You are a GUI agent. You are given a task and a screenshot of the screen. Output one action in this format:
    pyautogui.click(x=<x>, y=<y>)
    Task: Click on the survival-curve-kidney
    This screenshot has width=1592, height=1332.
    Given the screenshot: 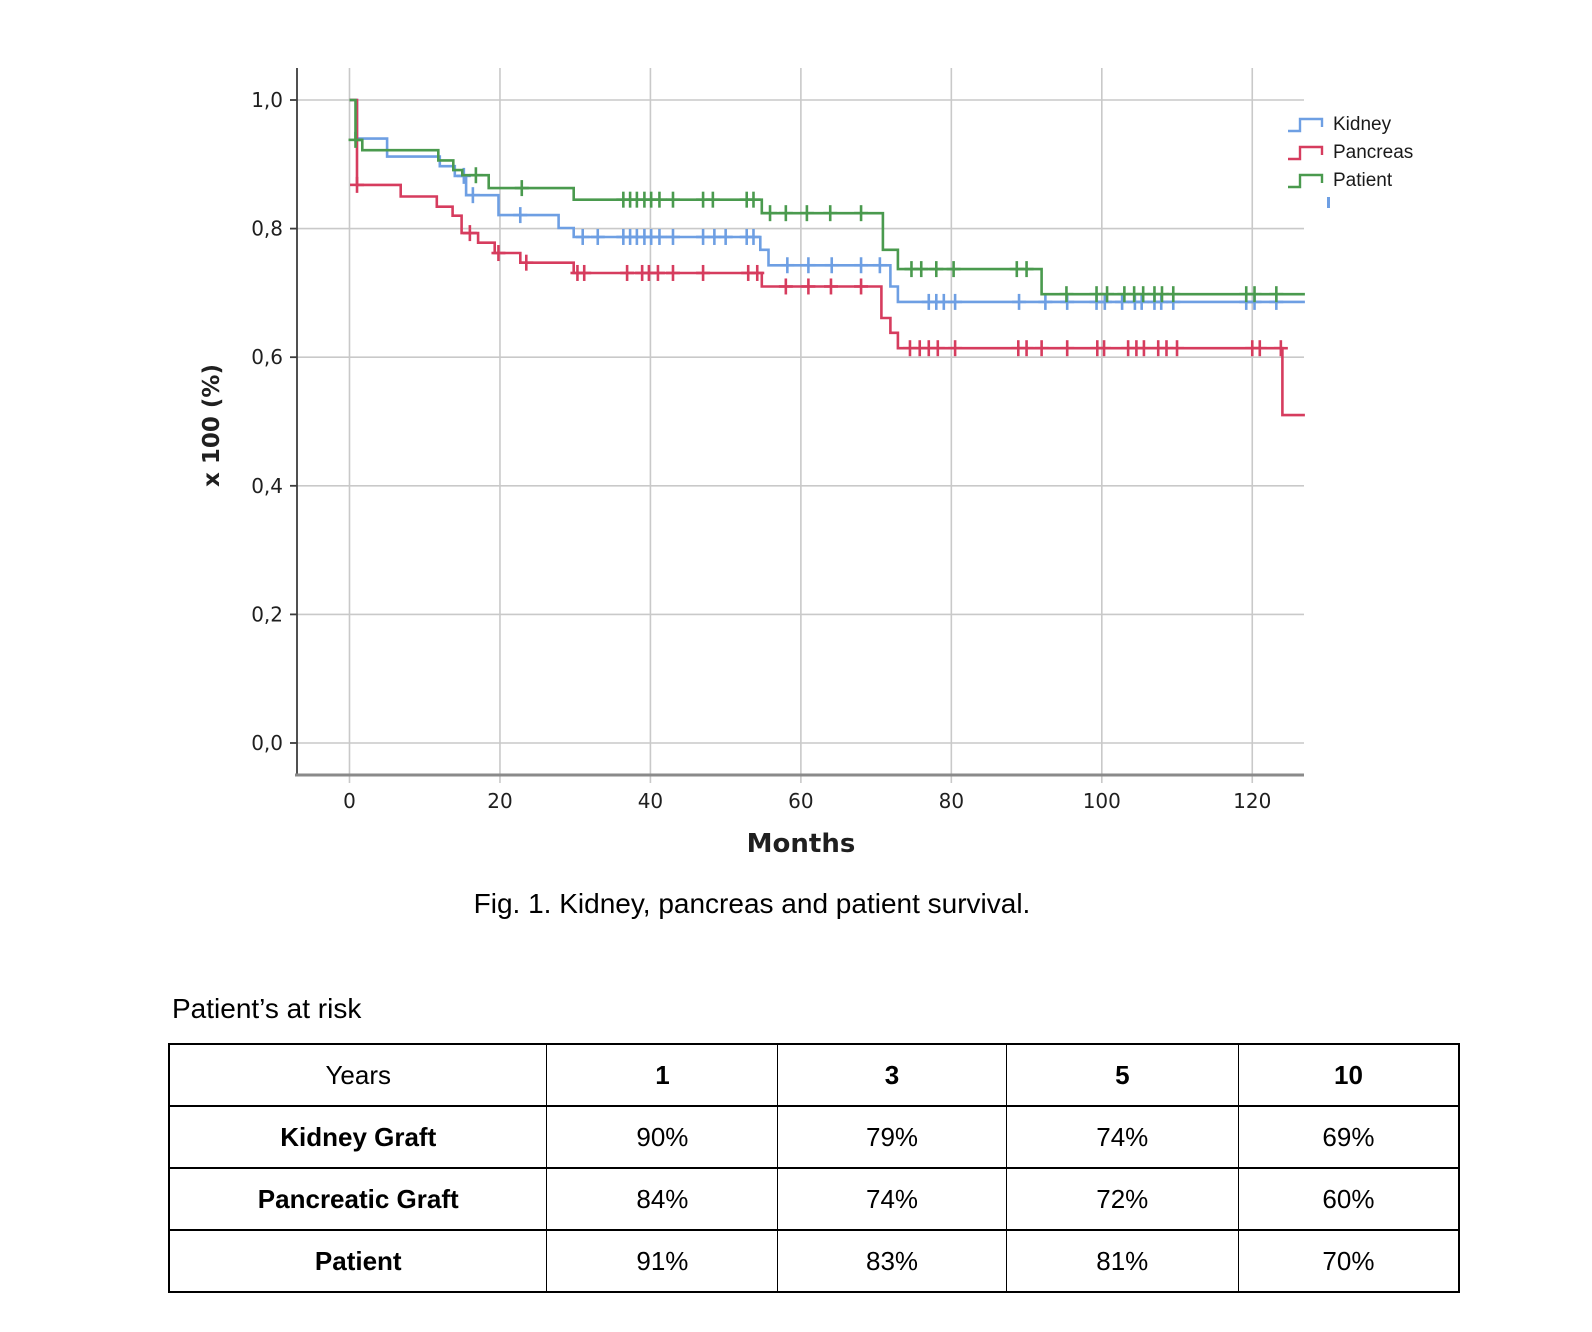 What is the action you would take?
    pyautogui.click(x=827, y=201)
    